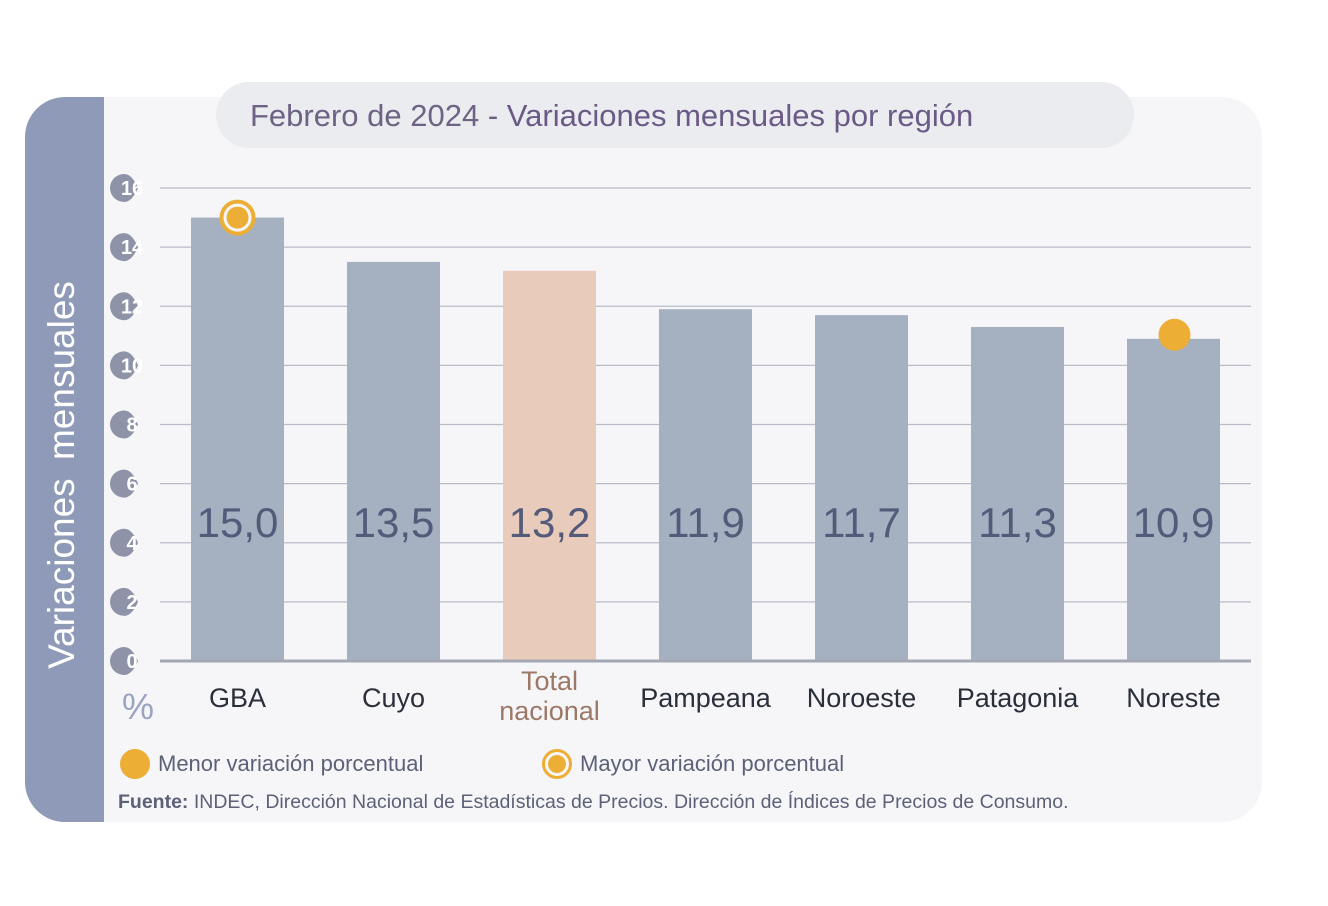 This screenshot has height=906, width=1328. I want to click on y-tick-label: 14, so click(132, 248).